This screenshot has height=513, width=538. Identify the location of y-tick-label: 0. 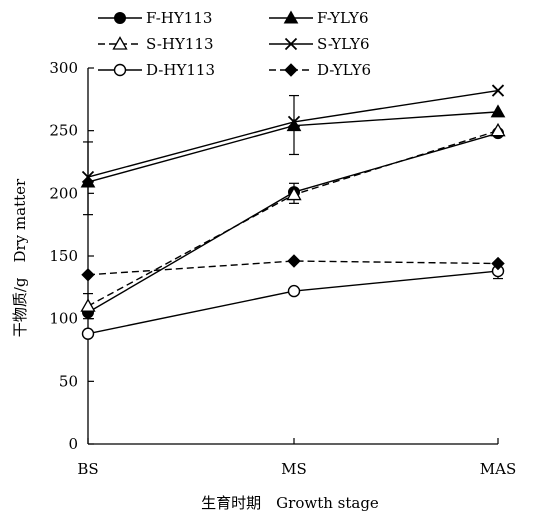
(73, 444).